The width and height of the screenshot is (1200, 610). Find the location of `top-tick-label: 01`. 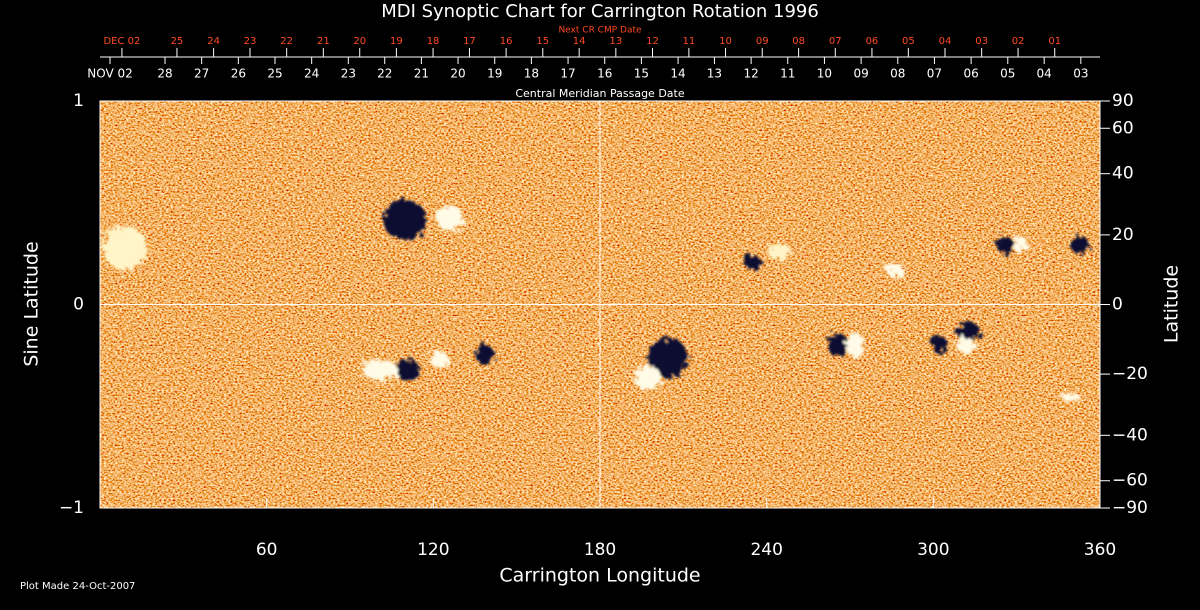

top-tick-label: 01 is located at coordinates (1054, 41).